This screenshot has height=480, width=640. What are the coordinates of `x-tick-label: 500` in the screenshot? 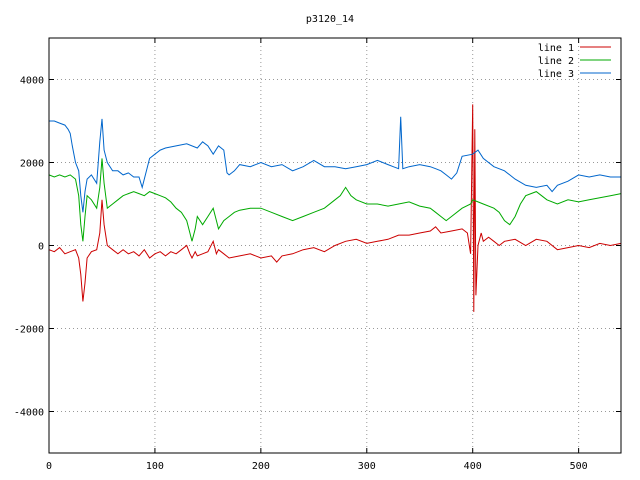 It's located at (579, 466).